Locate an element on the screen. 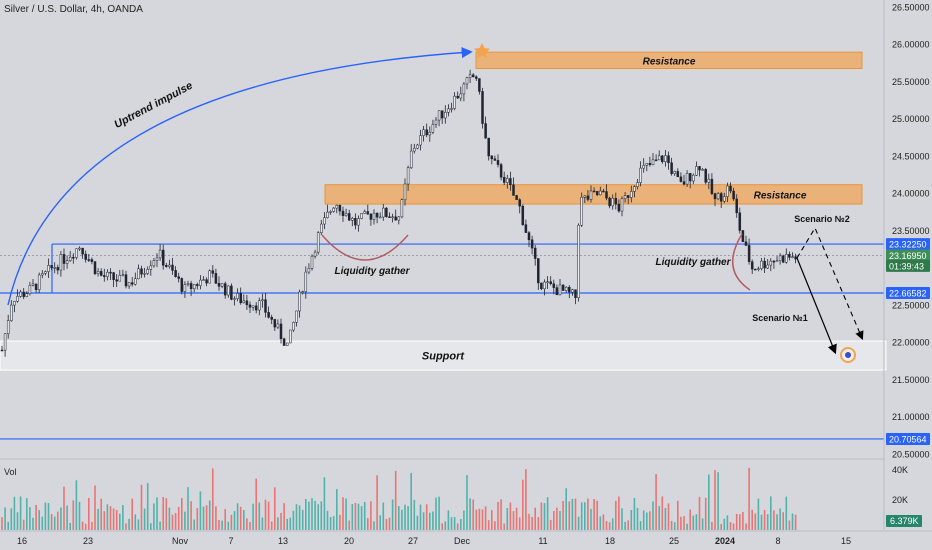  liquidity-label-right: Liquidity gather is located at coordinates (694, 262).